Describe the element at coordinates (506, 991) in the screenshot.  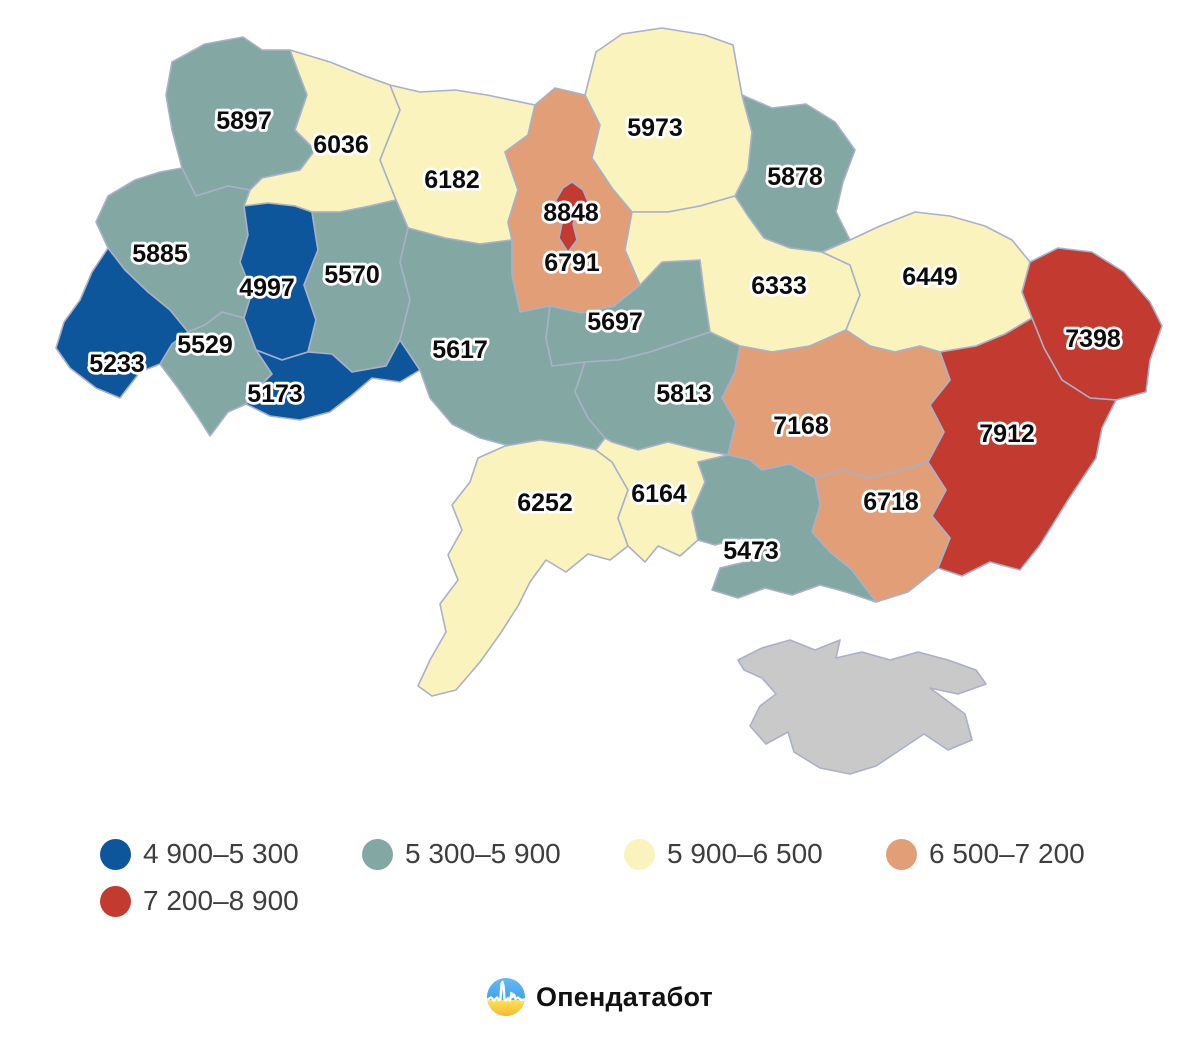
I see `skyline-icon` at that location.